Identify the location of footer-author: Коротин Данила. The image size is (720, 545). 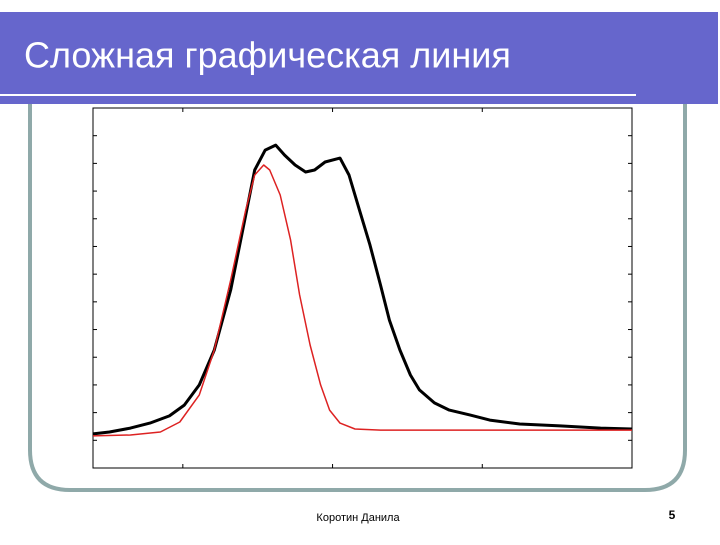
(358, 518).